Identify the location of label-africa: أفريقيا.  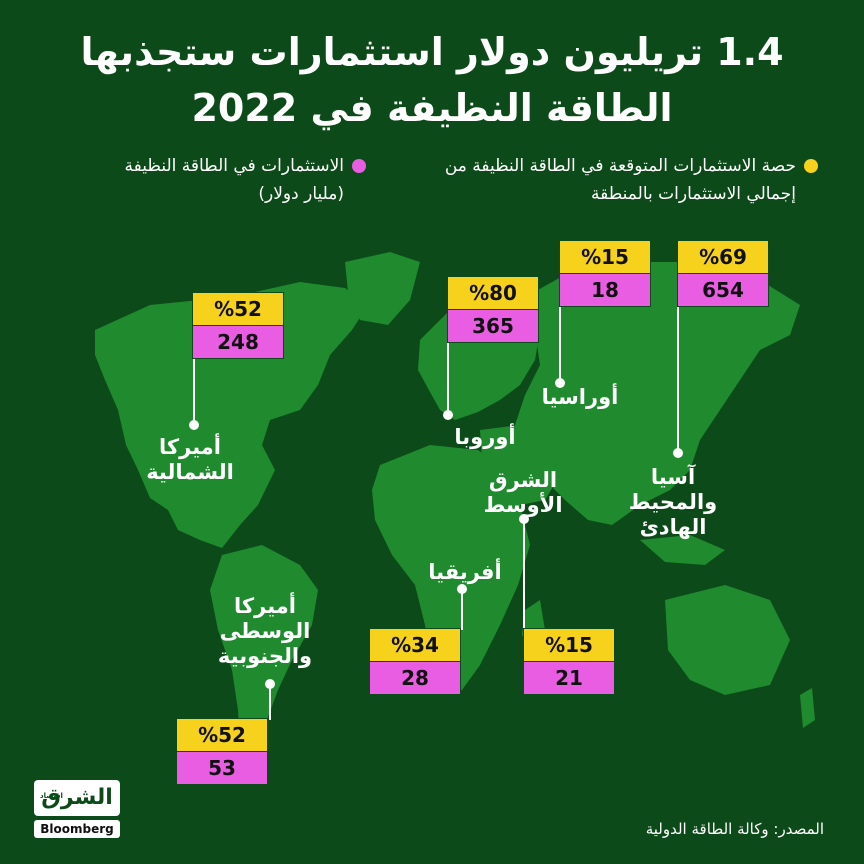
(465, 572).